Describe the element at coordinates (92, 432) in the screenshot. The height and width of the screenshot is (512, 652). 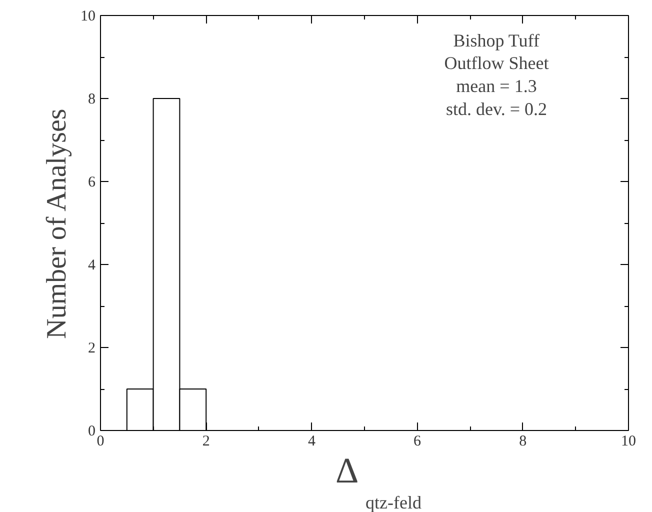
I see `y-tick-label: 0` at that location.